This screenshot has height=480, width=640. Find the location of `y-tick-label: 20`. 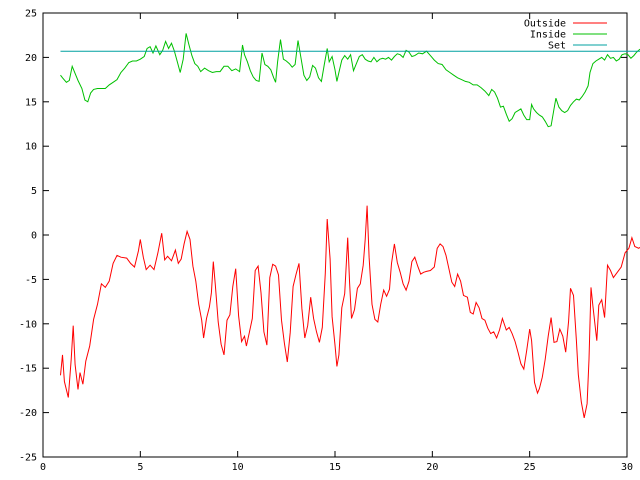

y-tick-label: 20 is located at coordinates (31, 58).